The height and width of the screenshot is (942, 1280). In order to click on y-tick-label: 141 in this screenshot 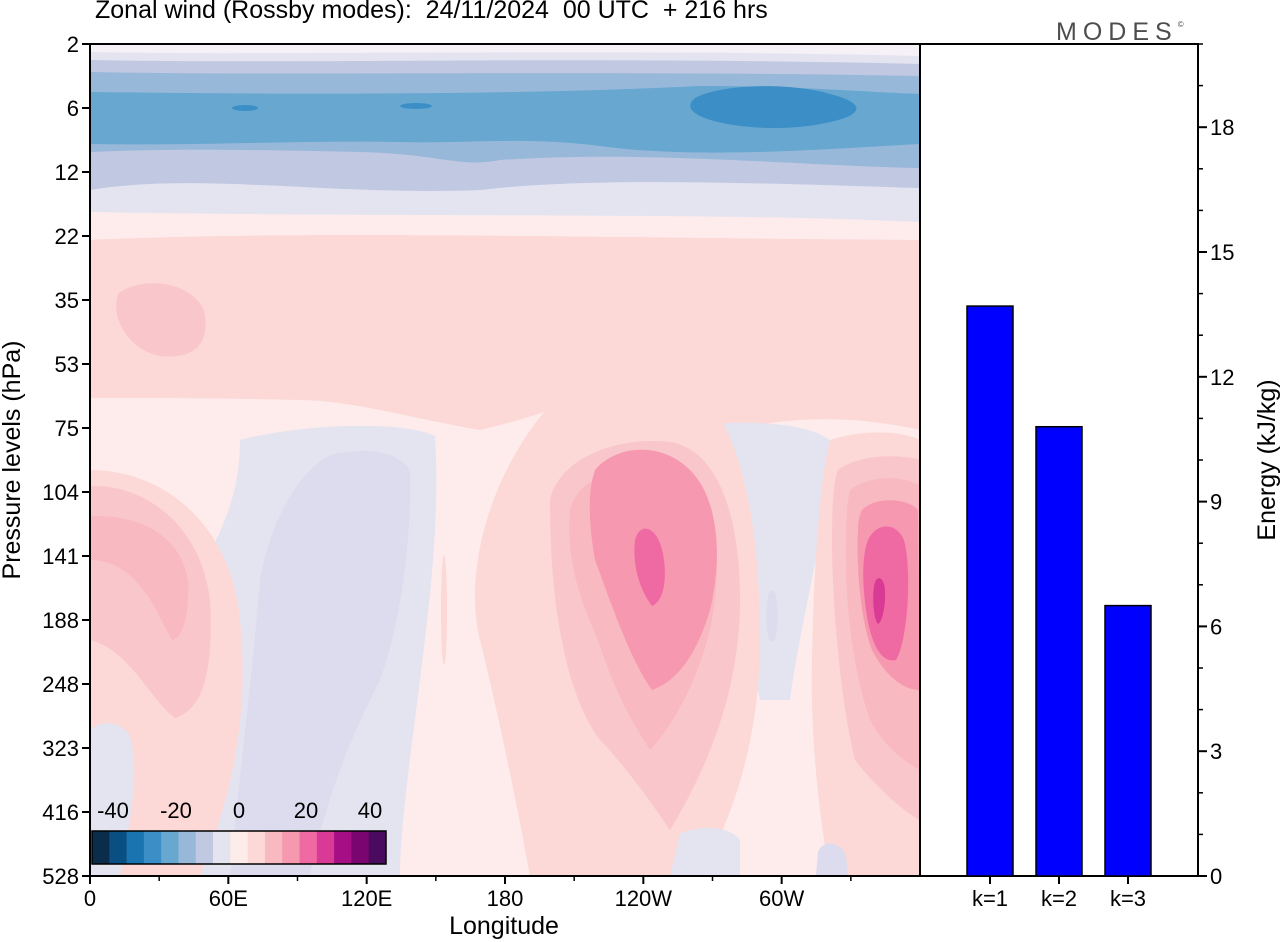, I will do `click(60, 556)`.